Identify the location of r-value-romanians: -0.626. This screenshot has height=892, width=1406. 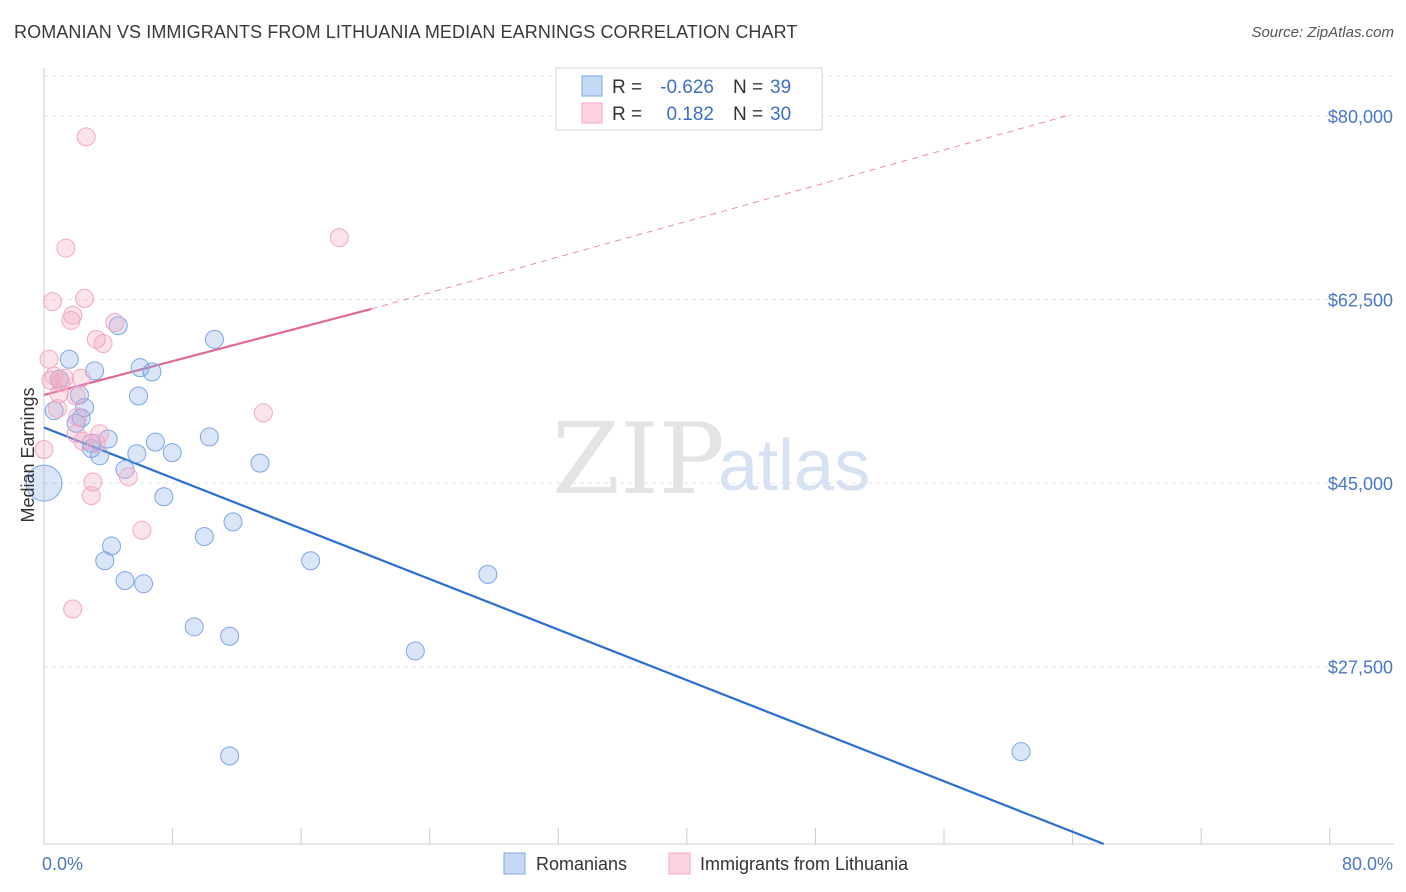
(687, 87).